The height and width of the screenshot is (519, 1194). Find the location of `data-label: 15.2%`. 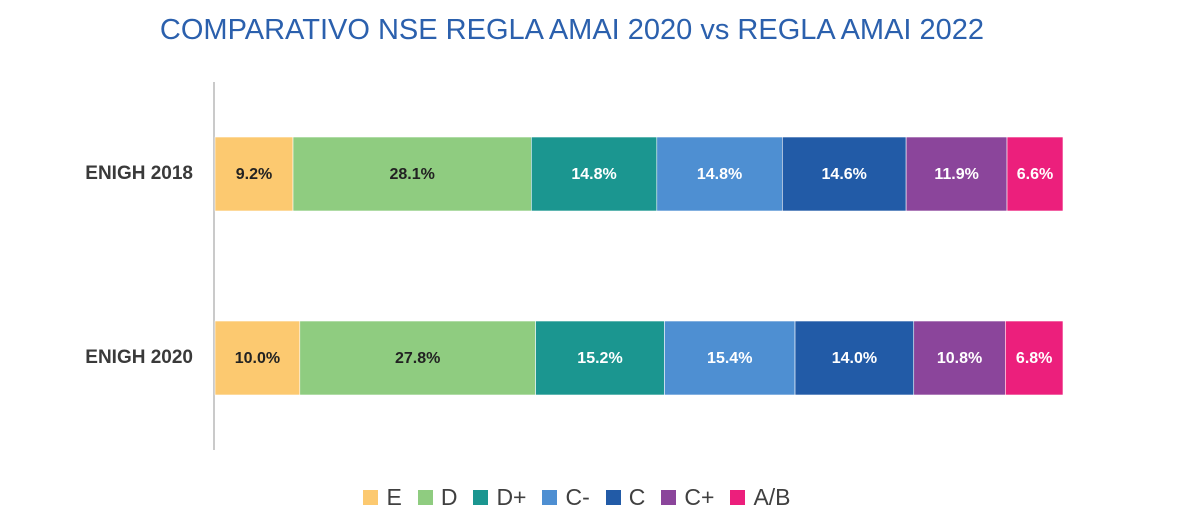

data-label: 15.2% is located at coordinates (599, 358).